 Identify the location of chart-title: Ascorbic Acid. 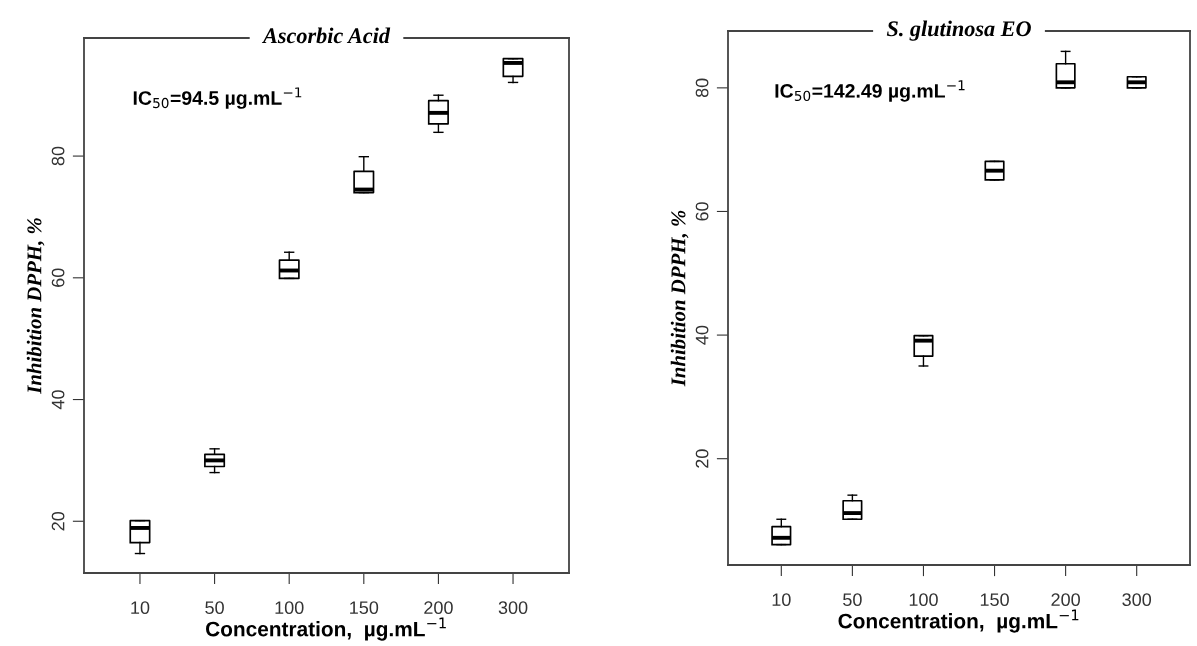
(326, 35).